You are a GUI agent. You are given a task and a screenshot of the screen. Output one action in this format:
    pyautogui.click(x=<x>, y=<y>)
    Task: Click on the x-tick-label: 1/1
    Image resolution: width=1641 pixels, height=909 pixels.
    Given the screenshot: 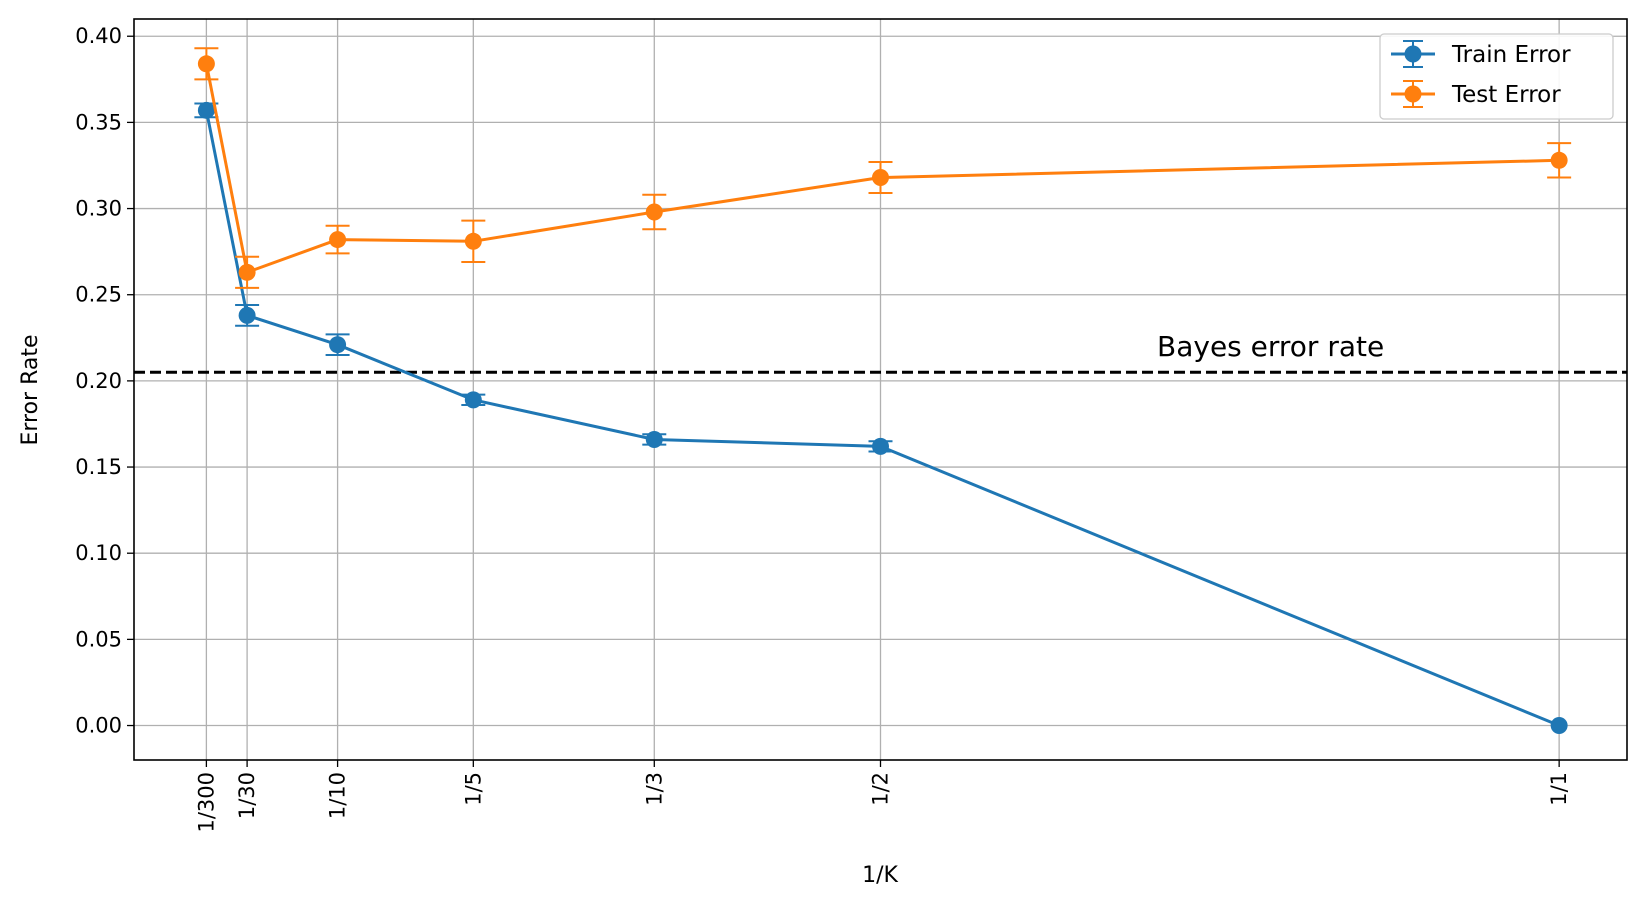 What is the action you would take?
    pyautogui.click(x=1559, y=789)
    